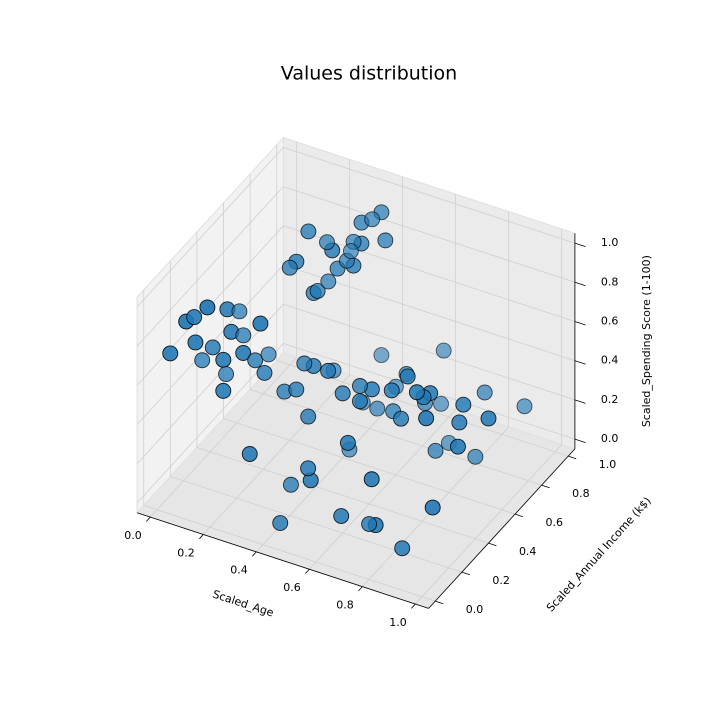  Describe the element at coordinates (282, 560) in the screenshot. I see `x-axis` at that location.